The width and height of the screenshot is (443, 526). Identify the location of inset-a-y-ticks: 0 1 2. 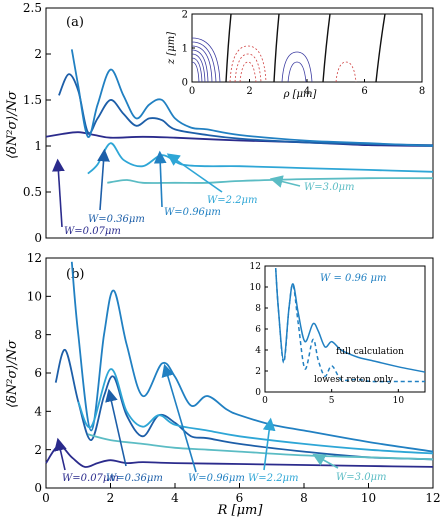
(188, 49).